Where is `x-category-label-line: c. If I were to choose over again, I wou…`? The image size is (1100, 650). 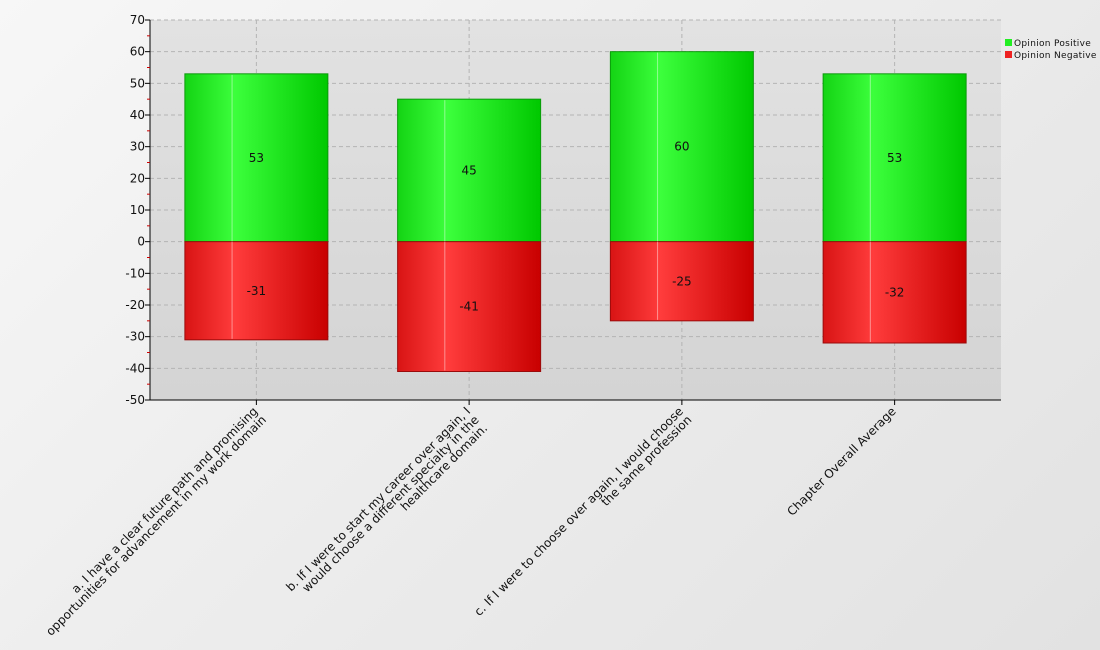 x-category-label-line: c. If I were to choose over again, I wou… is located at coordinates (579, 511).